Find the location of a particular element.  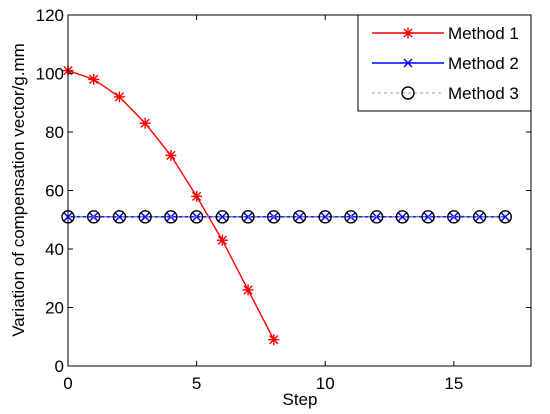

legend-label-3: Method 3 is located at coordinates (483, 93).